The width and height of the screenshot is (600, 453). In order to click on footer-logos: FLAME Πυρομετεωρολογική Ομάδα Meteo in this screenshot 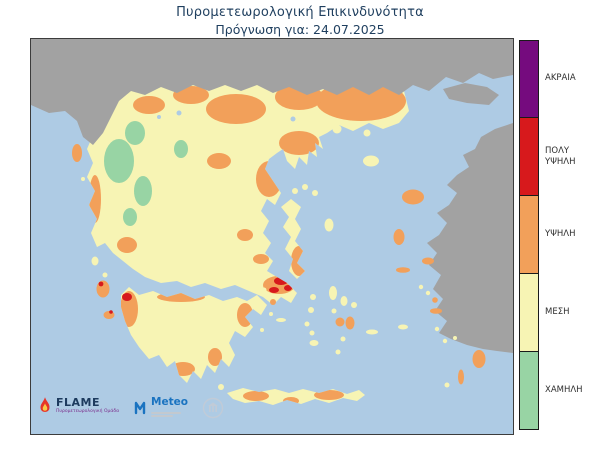, I will do `click(131, 407)`.